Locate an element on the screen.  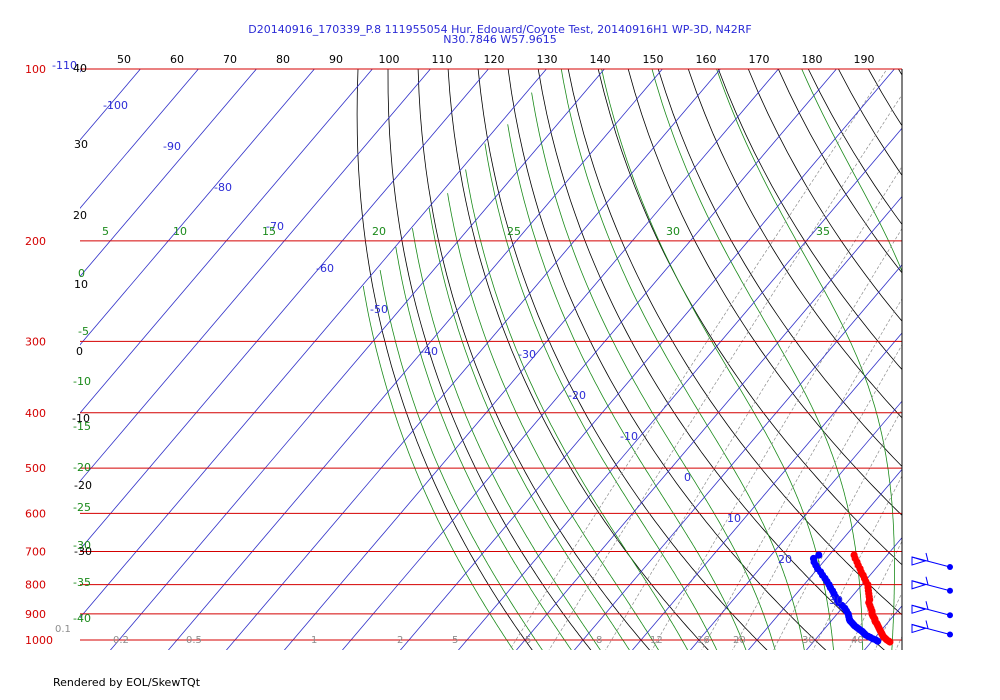
left-temp-label: -10 is located at coordinates (81, 418).